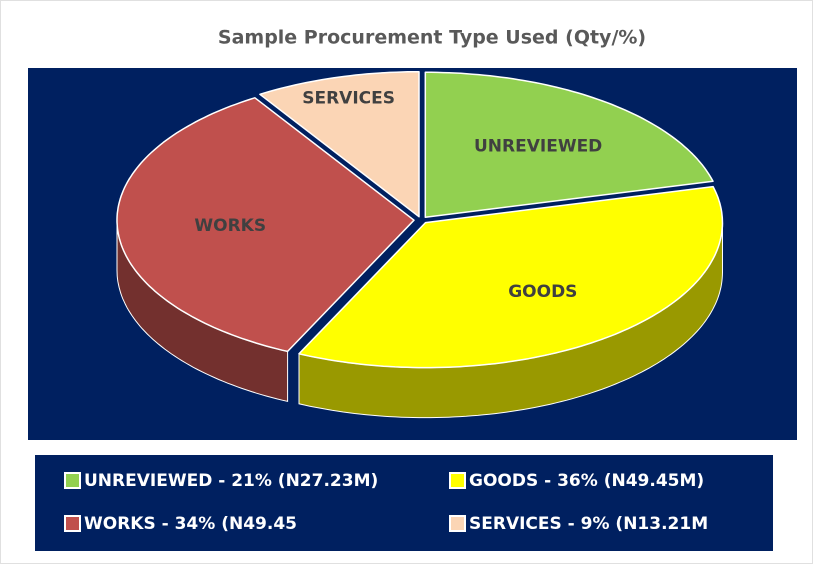 Image resolution: width=813 pixels, height=564 pixels. What do you see at coordinates (588, 524) in the screenshot?
I see `legend-label: SERVICES - 9% (N13.21M` at bounding box center [588, 524].